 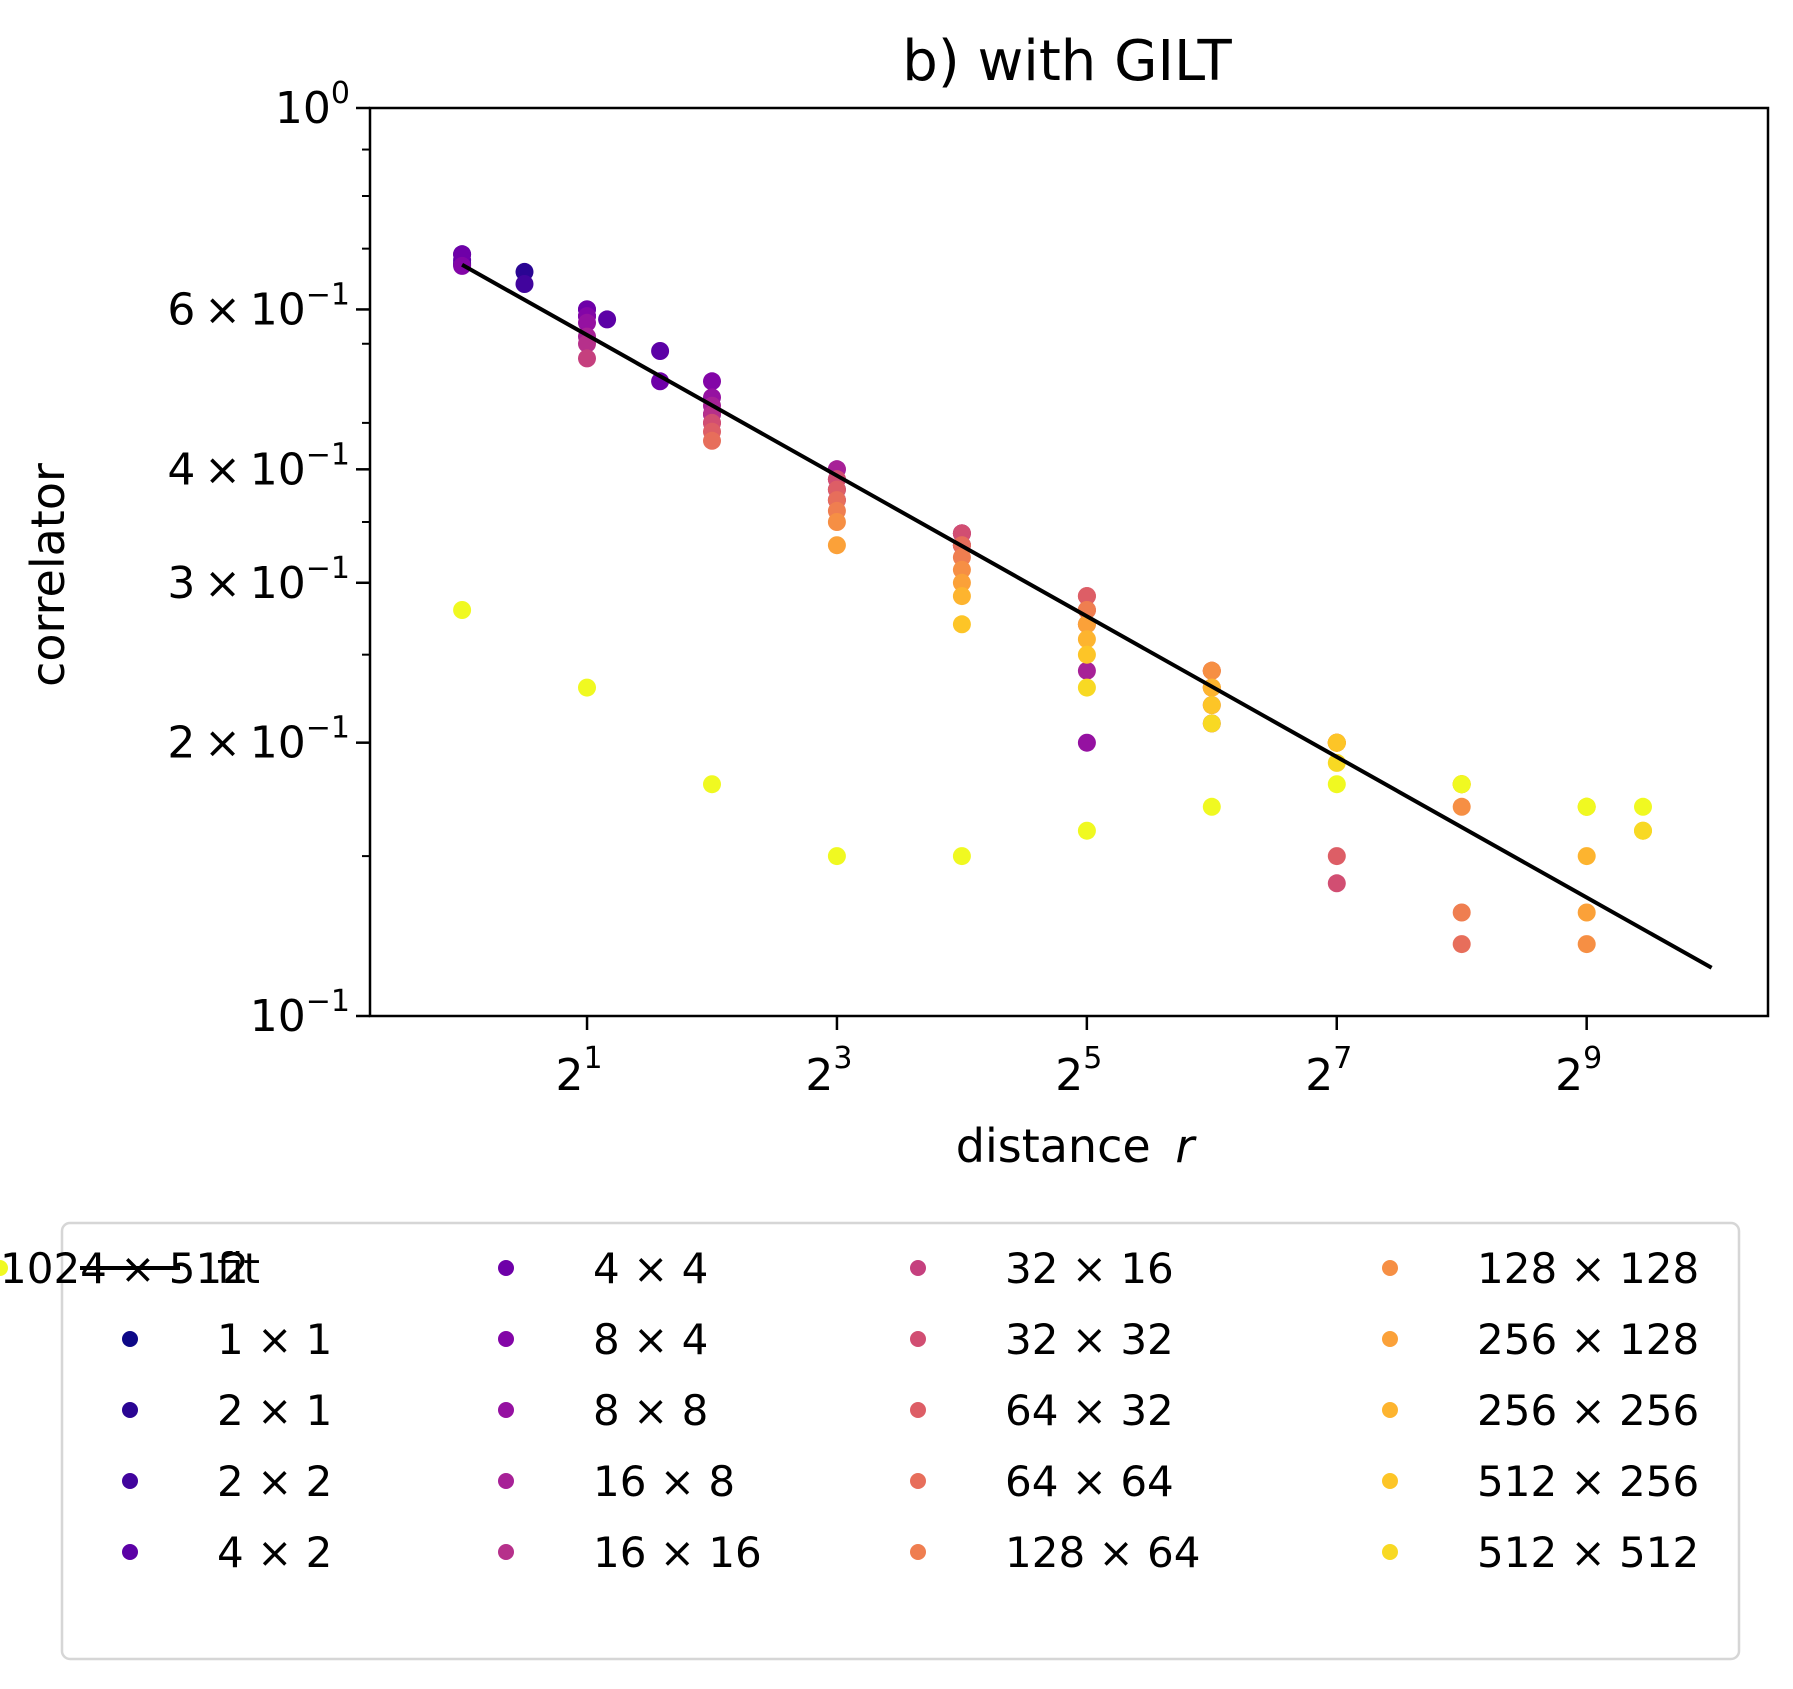 What do you see at coordinates (650, 1339) in the screenshot?
I see `legend-label: 8 × 4` at bounding box center [650, 1339].